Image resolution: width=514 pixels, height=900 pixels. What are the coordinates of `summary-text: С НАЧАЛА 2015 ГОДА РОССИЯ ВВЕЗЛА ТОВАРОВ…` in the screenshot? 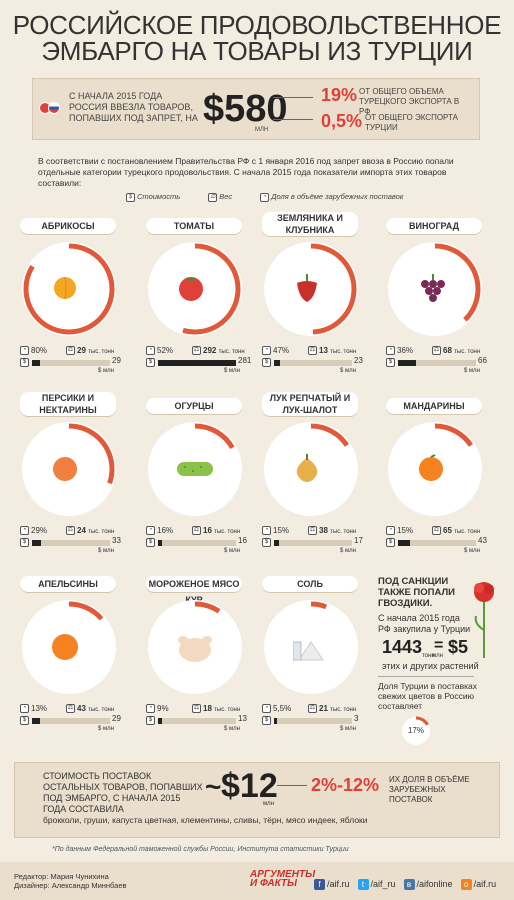 It's located at (133, 107).